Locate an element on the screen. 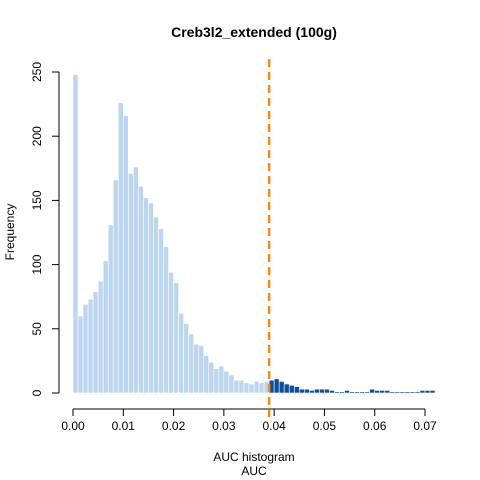 The width and height of the screenshot is (480, 480). x-axis-label-line1: AUC histogram is located at coordinates (253, 457).